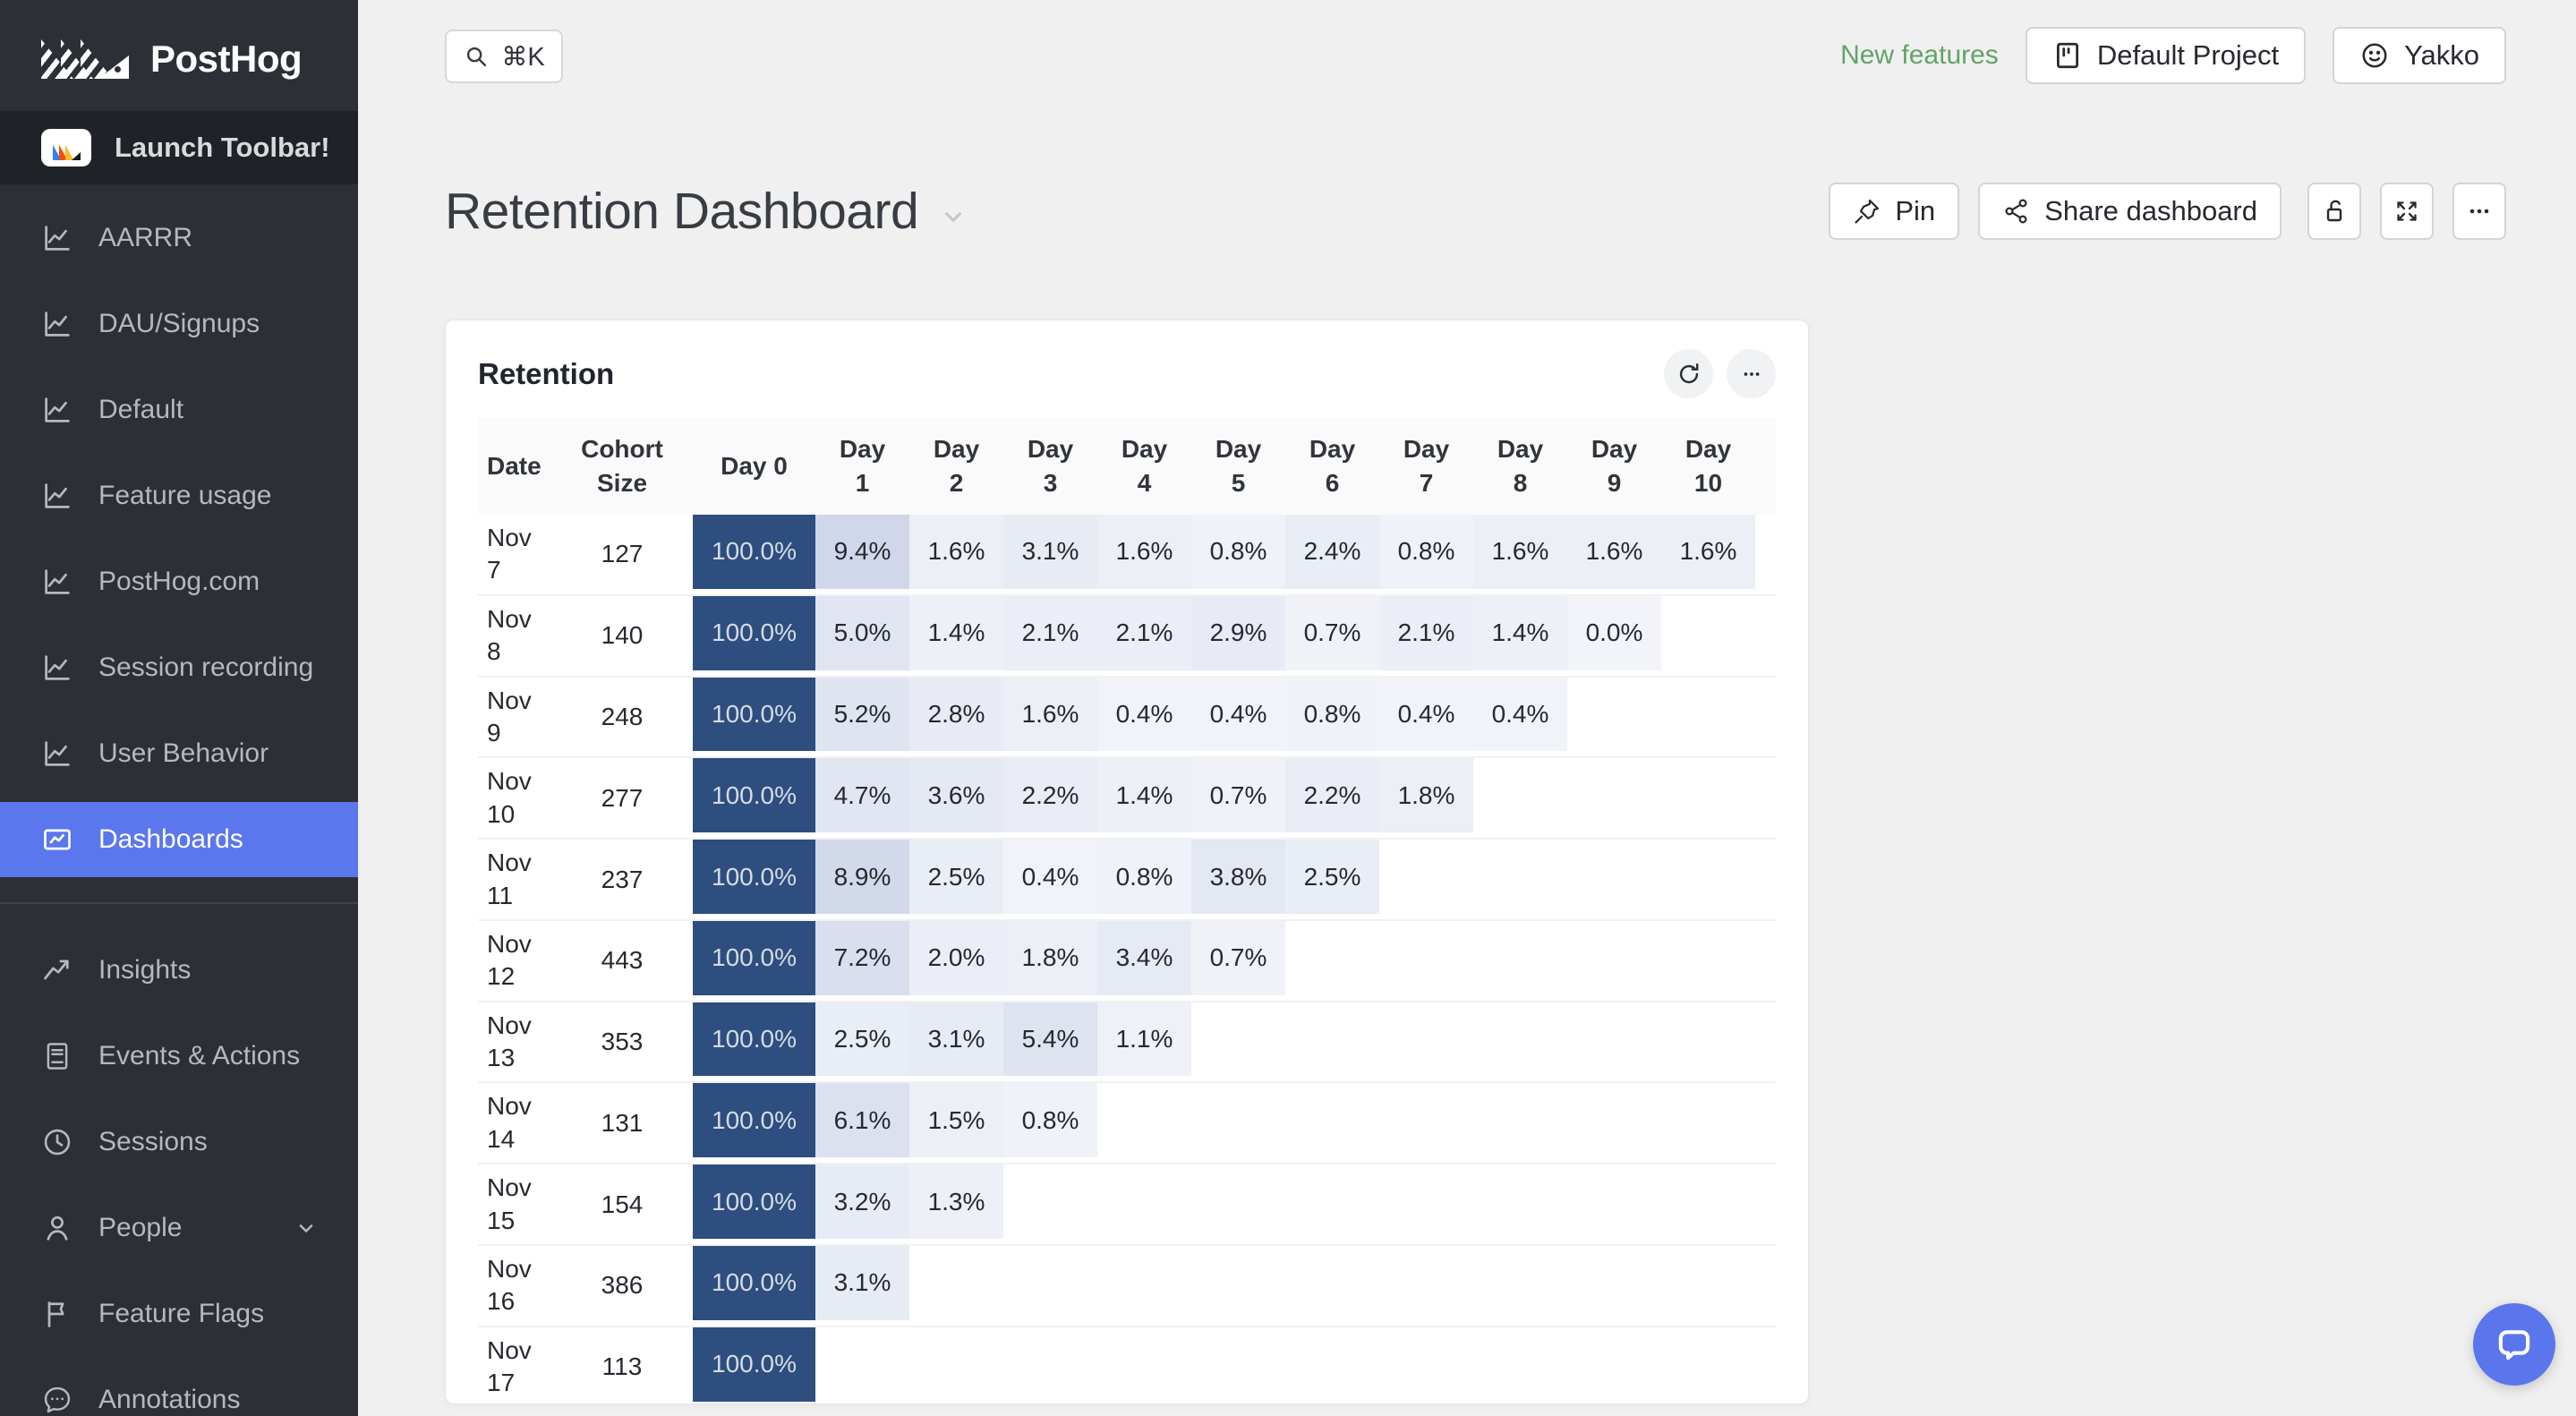  I want to click on retention-value: 3.6%, so click(956, 795).